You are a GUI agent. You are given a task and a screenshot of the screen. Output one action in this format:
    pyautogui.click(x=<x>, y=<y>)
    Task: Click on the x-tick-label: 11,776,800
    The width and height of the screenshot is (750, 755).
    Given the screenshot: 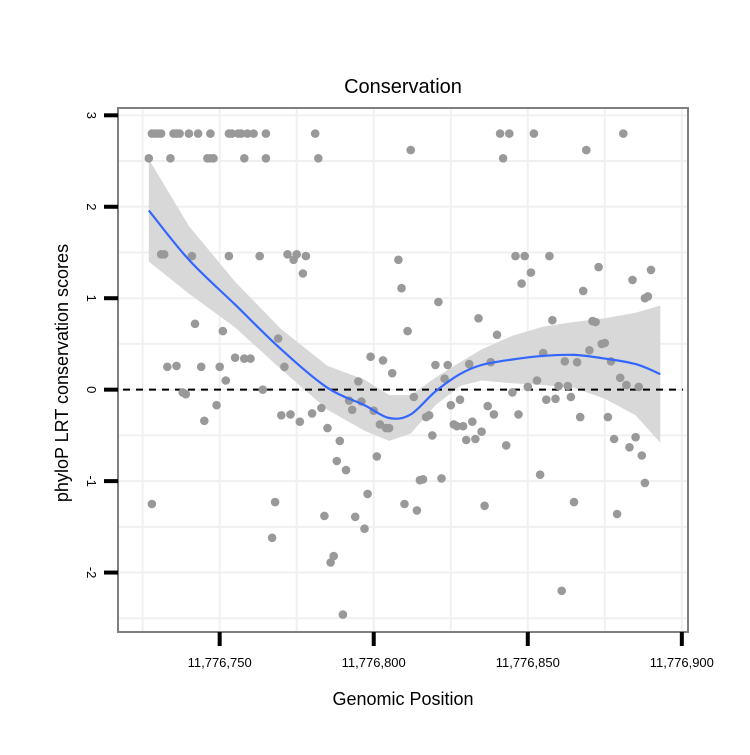 What is the action you would take?
    pyautogui.click(x=374, y=662)
    